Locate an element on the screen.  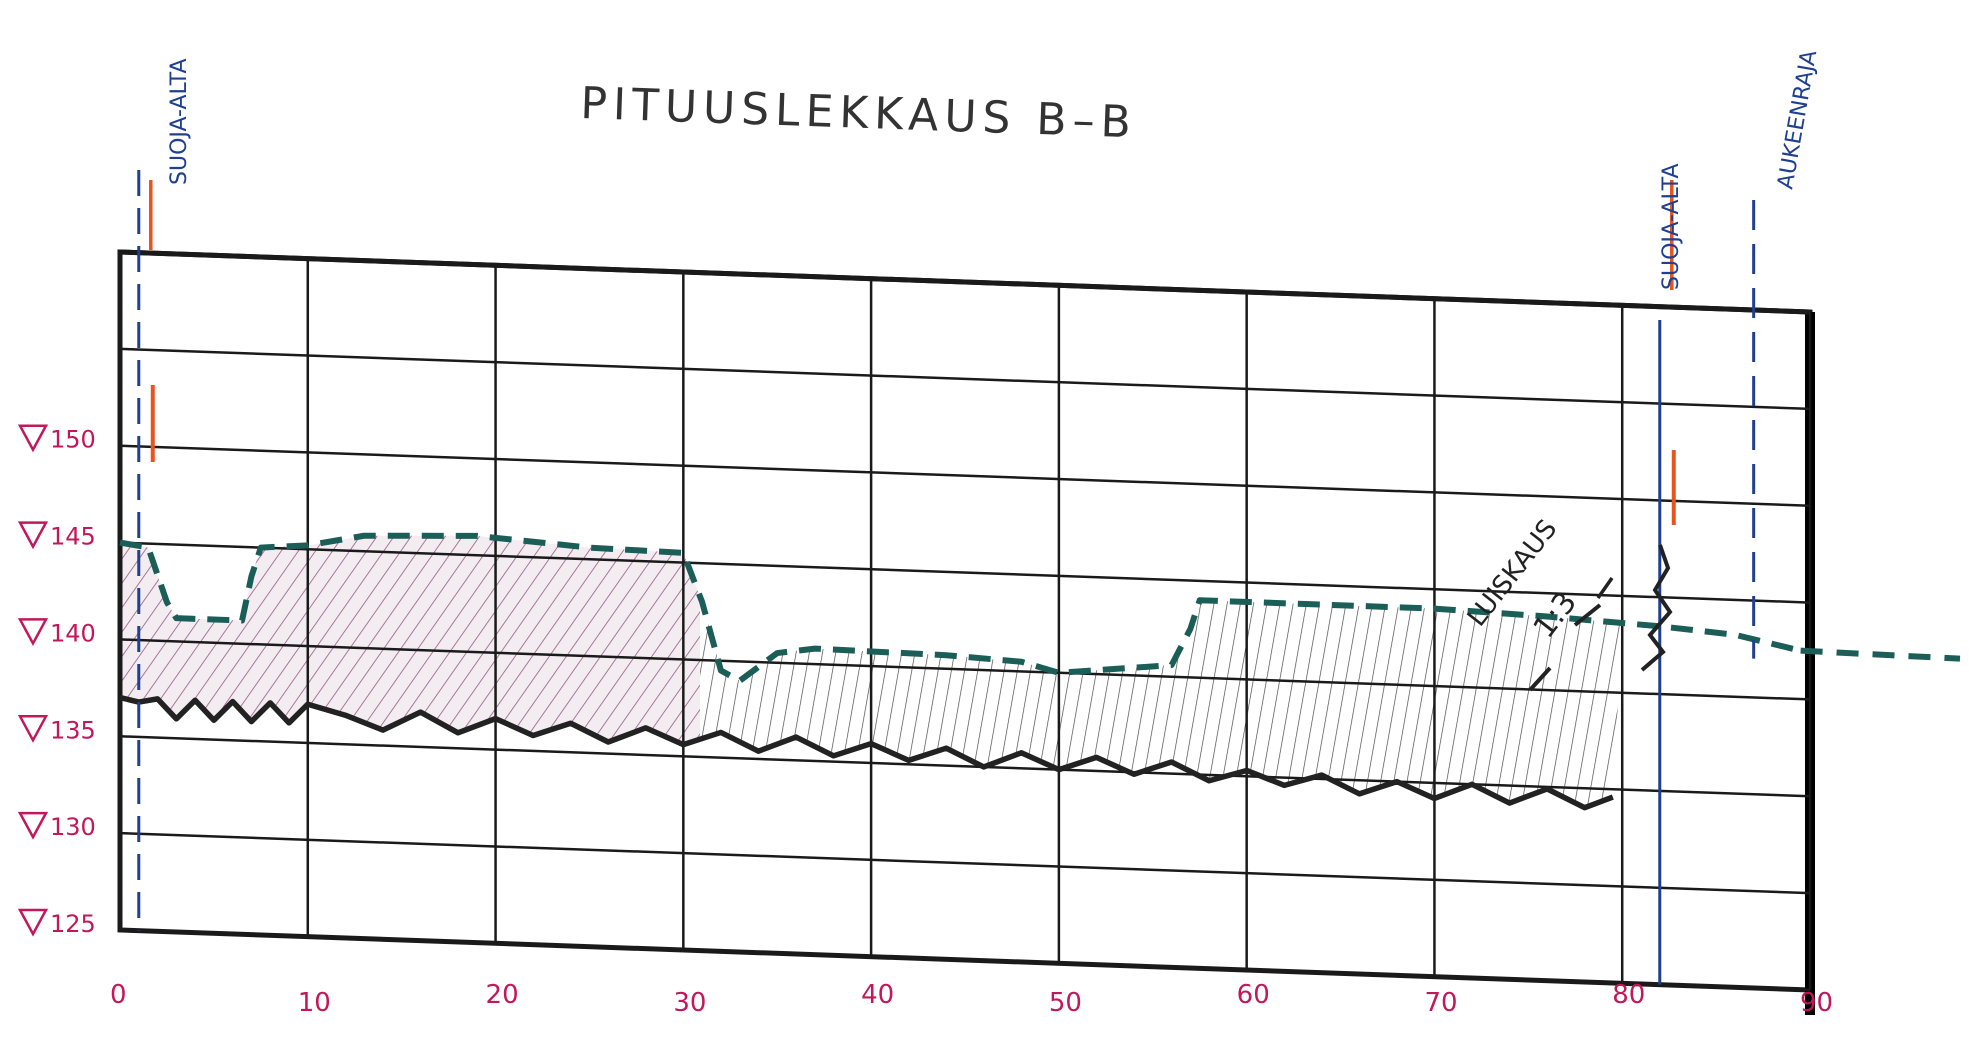
right-guard-label: SUOJA-ALTA is located at coordinates (1671, 226).